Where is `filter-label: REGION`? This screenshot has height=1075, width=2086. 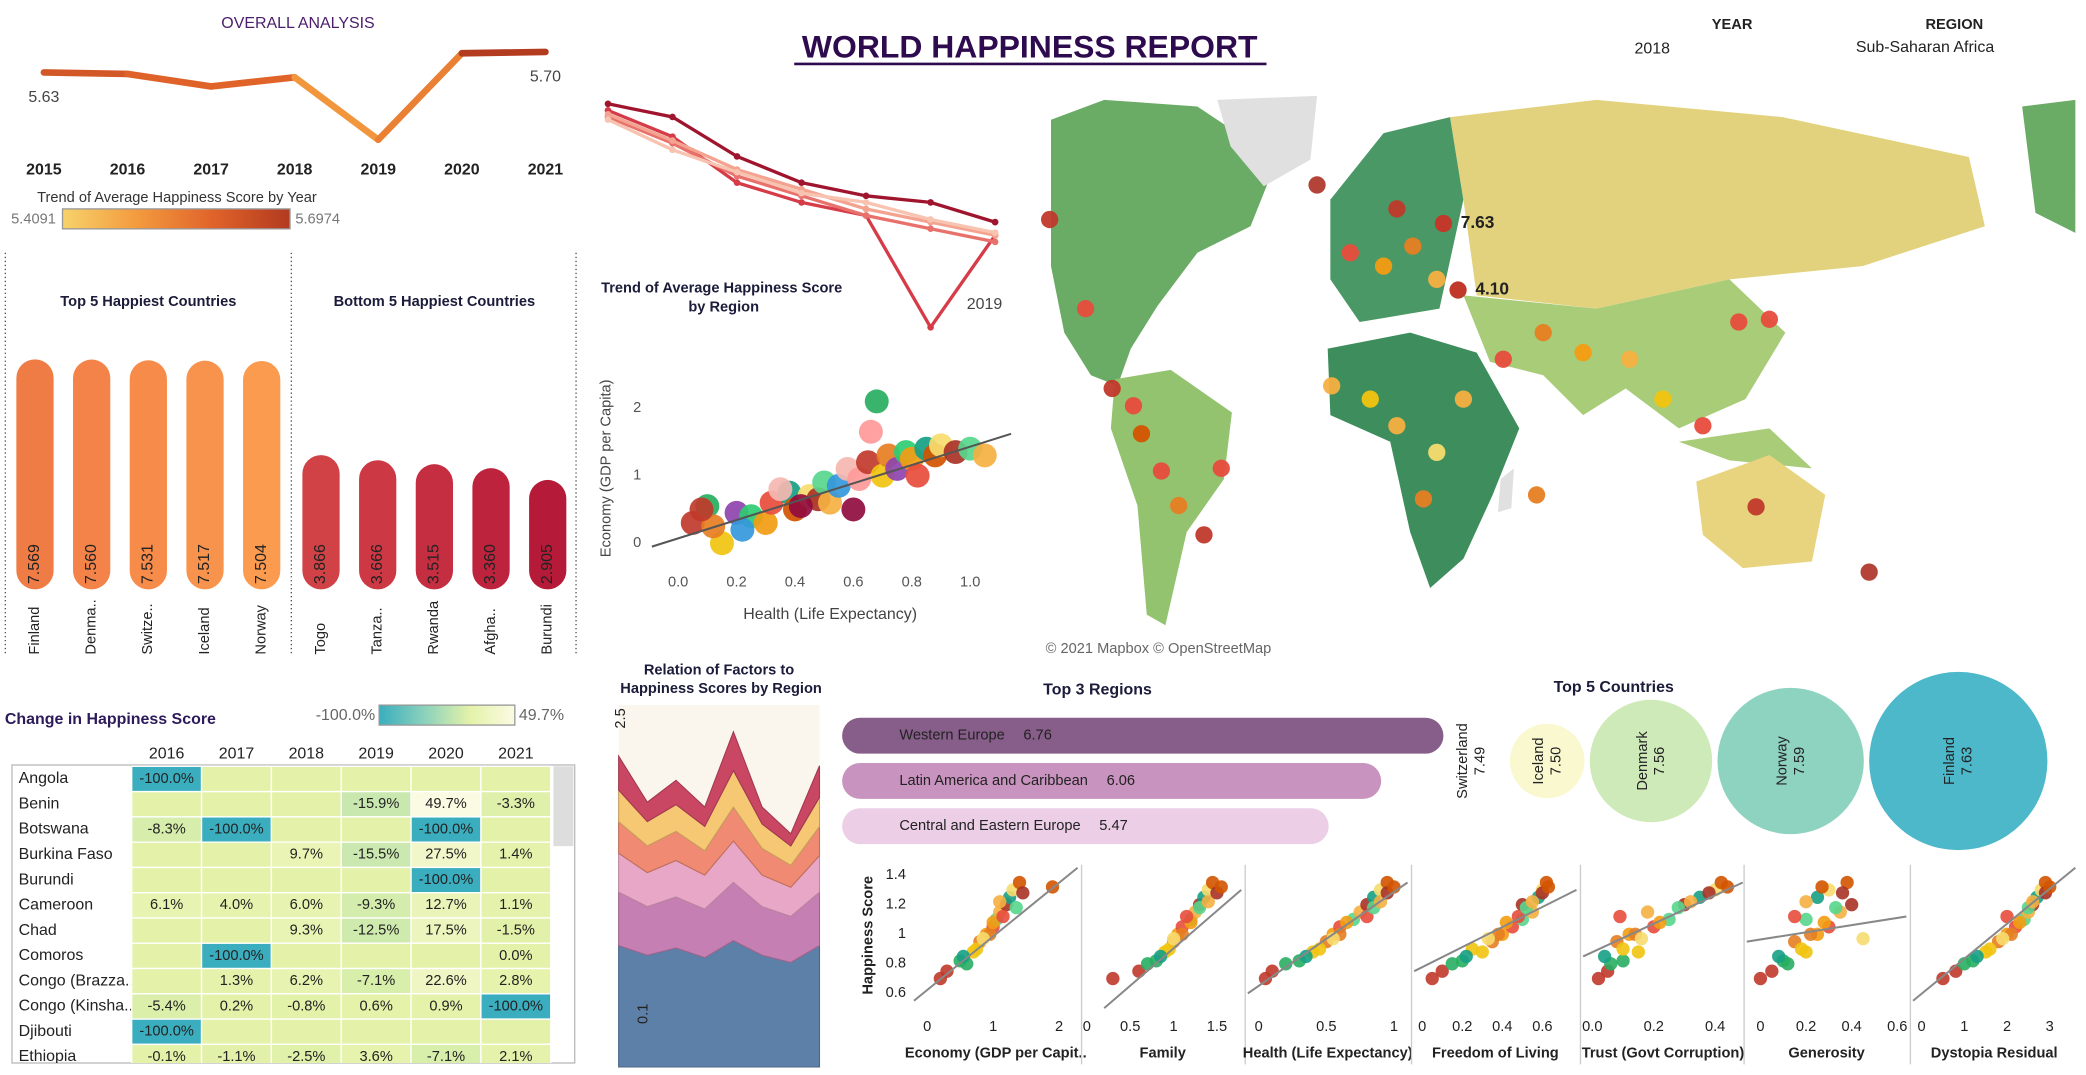 filter-label: REGION is located at coordinates (1954, 25).